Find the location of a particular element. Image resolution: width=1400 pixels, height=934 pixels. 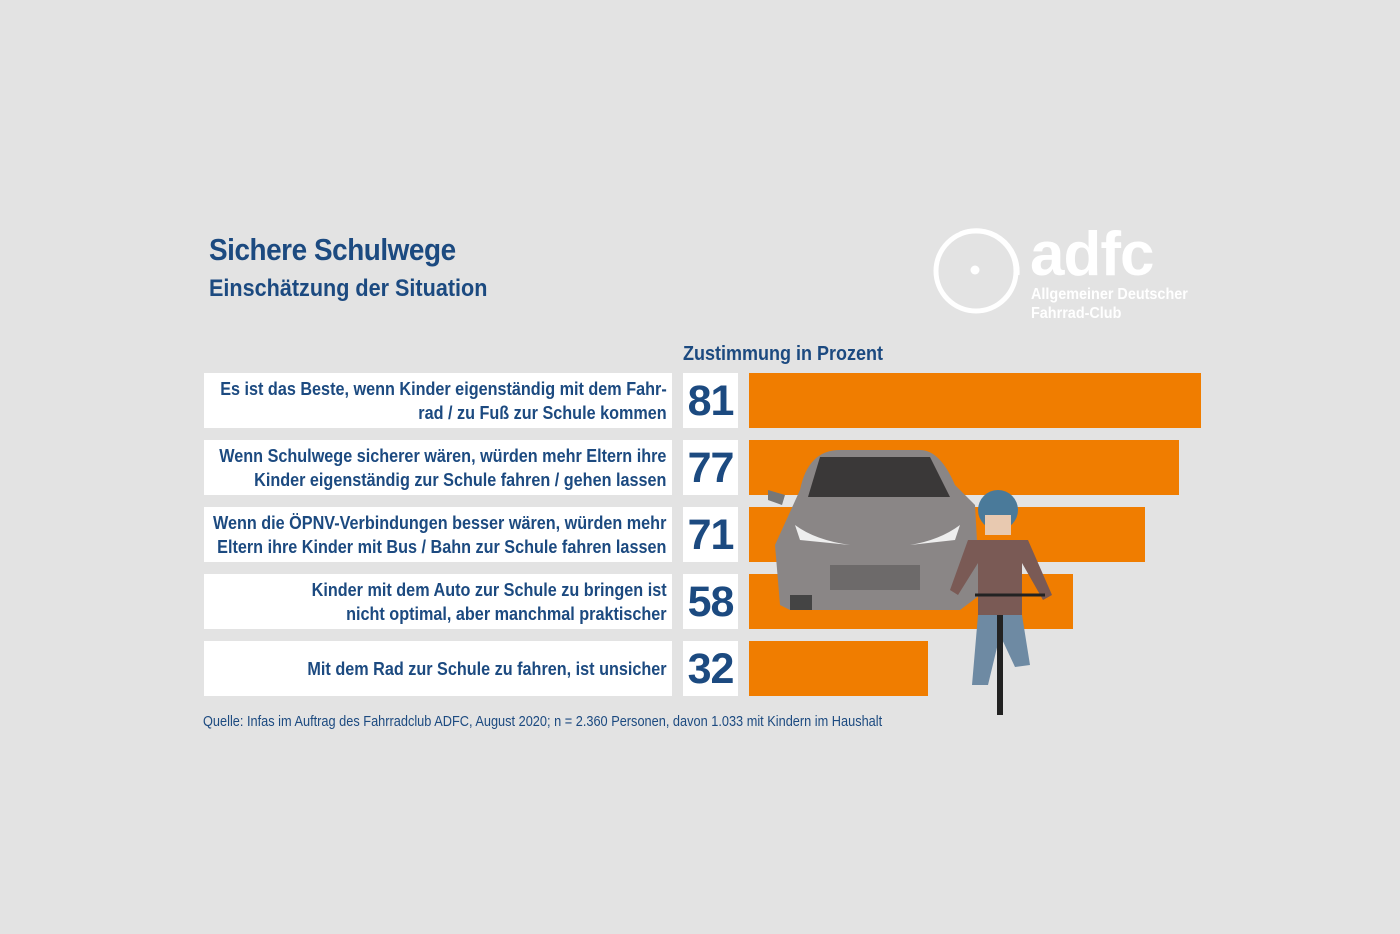

category-label-line: nicht optimal, aber manchmal praktischer is located at coordinates (506, 613).